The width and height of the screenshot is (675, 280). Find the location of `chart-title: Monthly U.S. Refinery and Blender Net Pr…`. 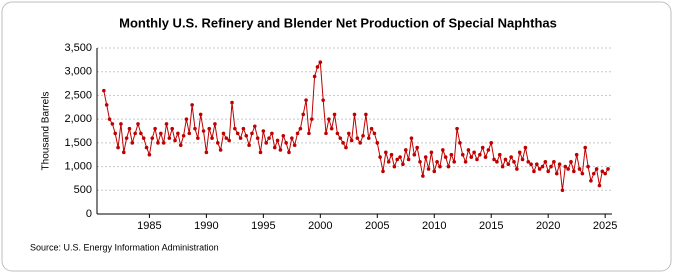

chart-title: Monthly U.S. Refinery and Blender Net Pr… is located at coordinates (338, 22).